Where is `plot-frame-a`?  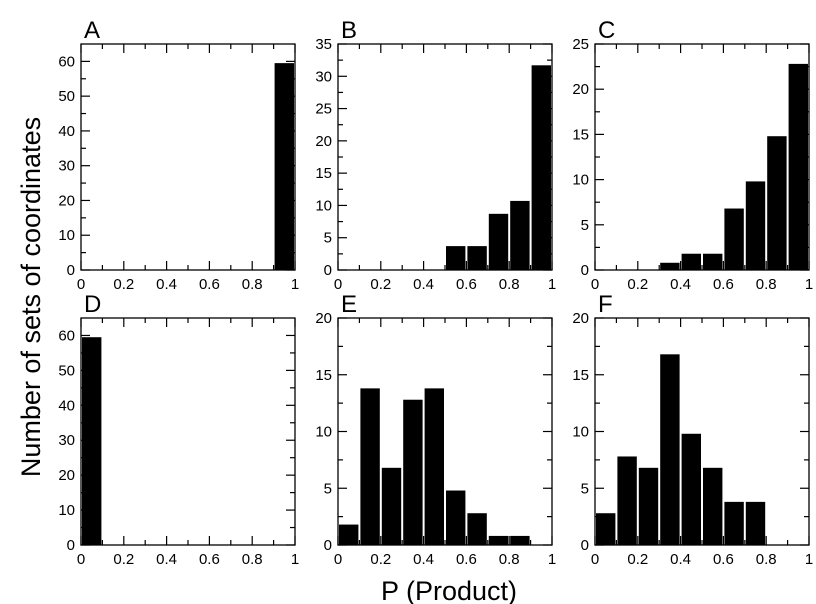 plot-frame-a is located at coordinates (188, 157).